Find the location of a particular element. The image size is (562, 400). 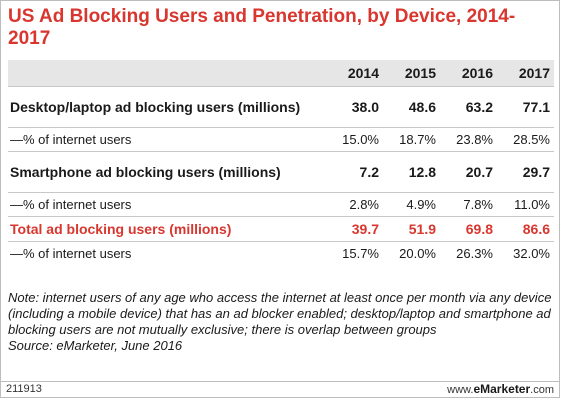

table-cell: 4.9% is located at coordinates (411, 203).